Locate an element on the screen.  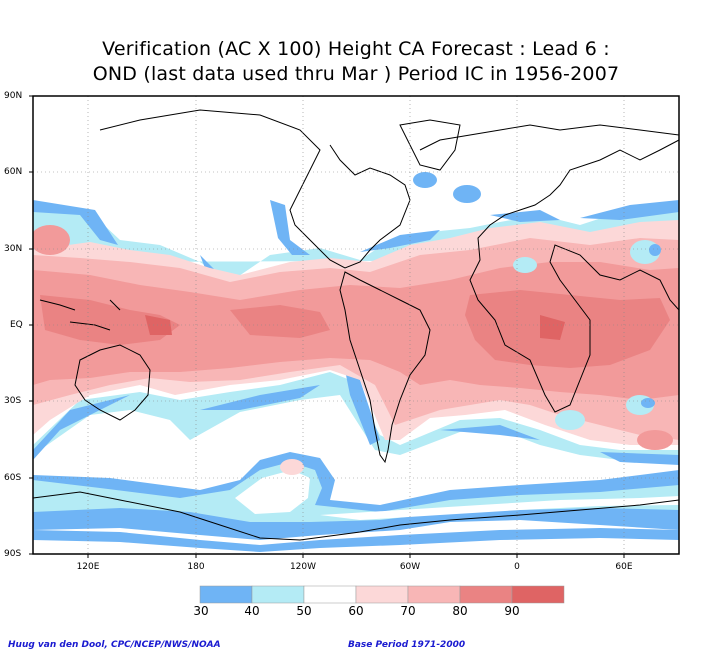
lon-label-120w: 120W is located at coordinates (303, 567).